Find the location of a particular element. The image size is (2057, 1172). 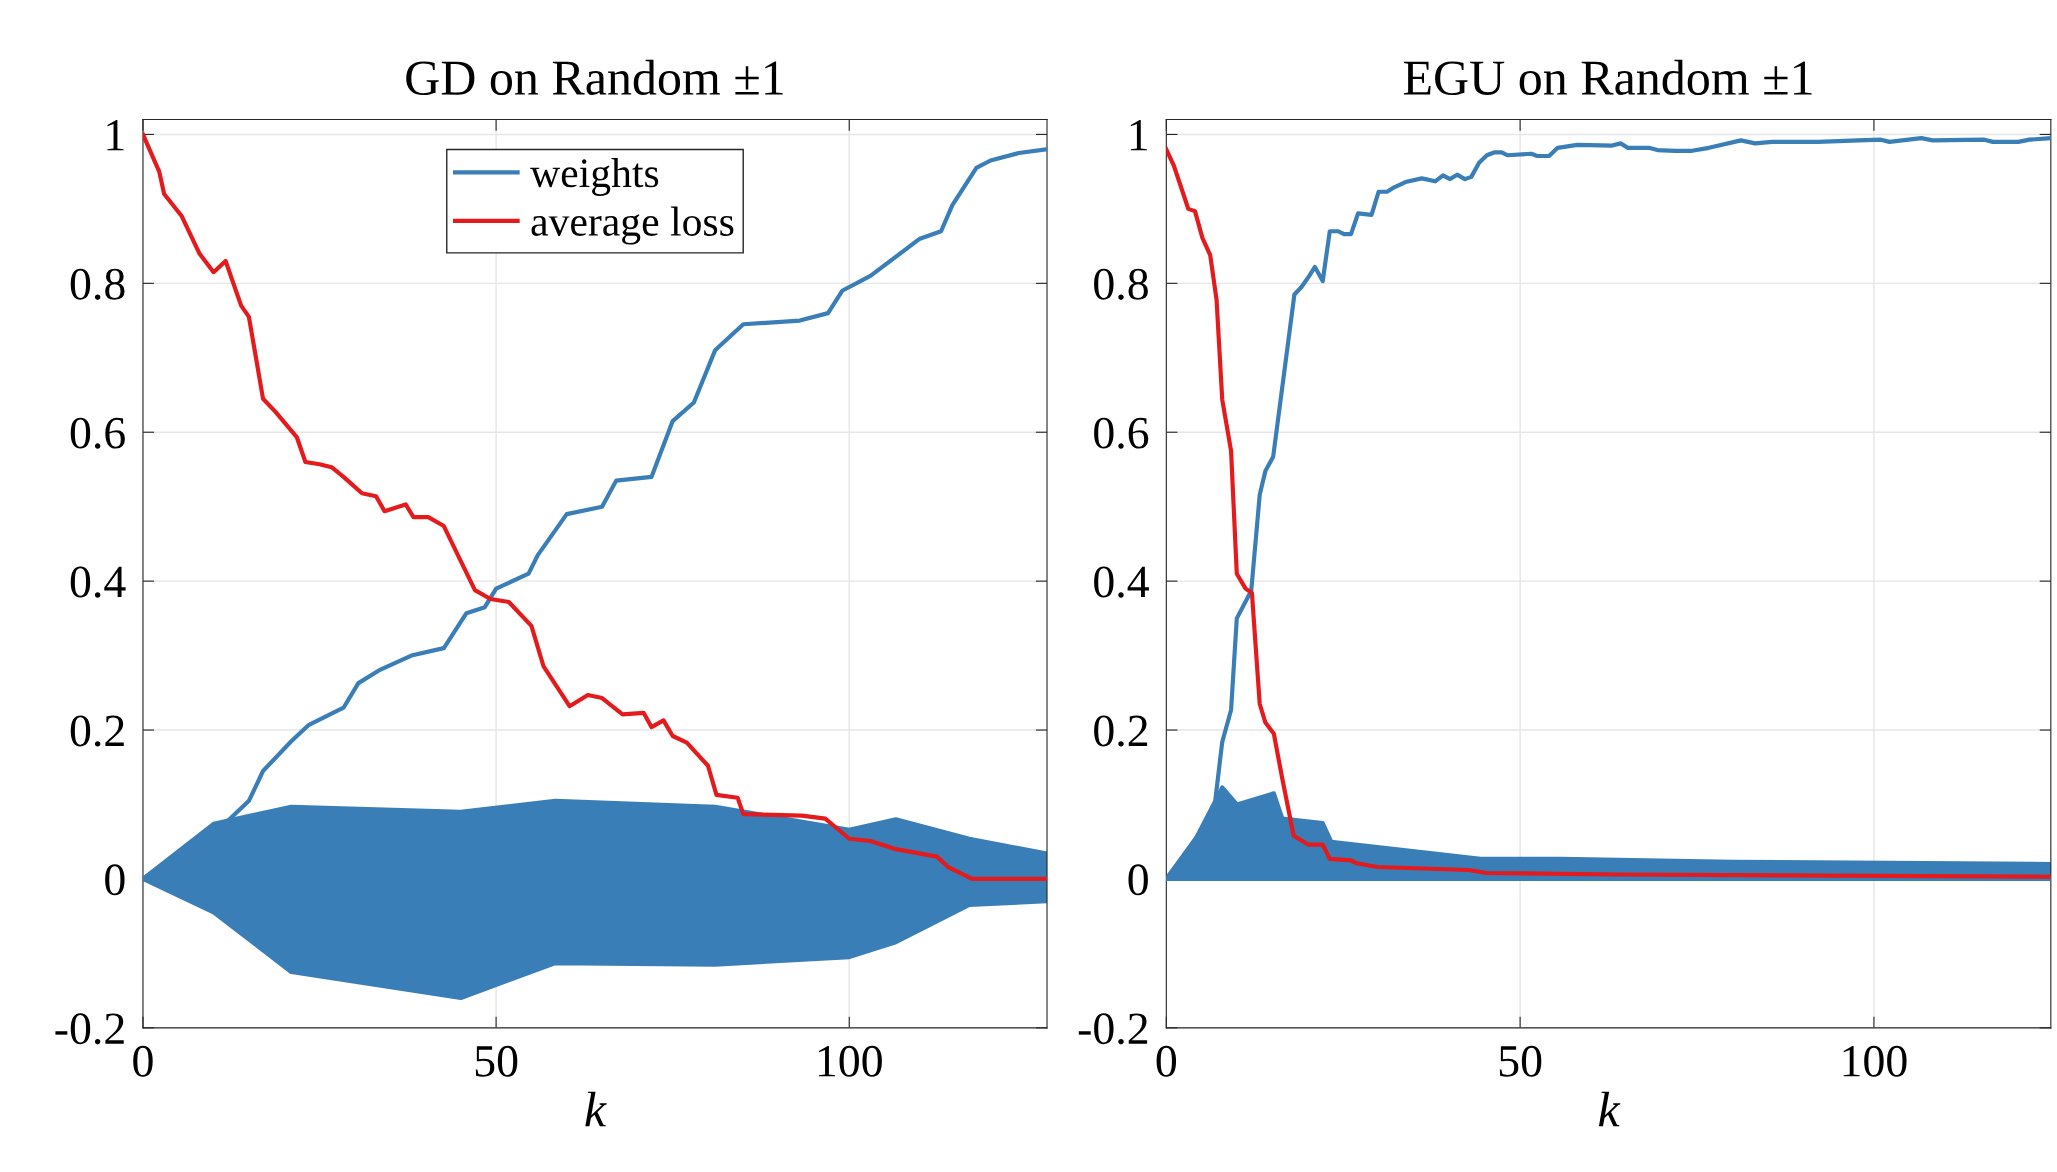

chart-title: EGU on Random ±1 is located at coordinates (1607, 77).